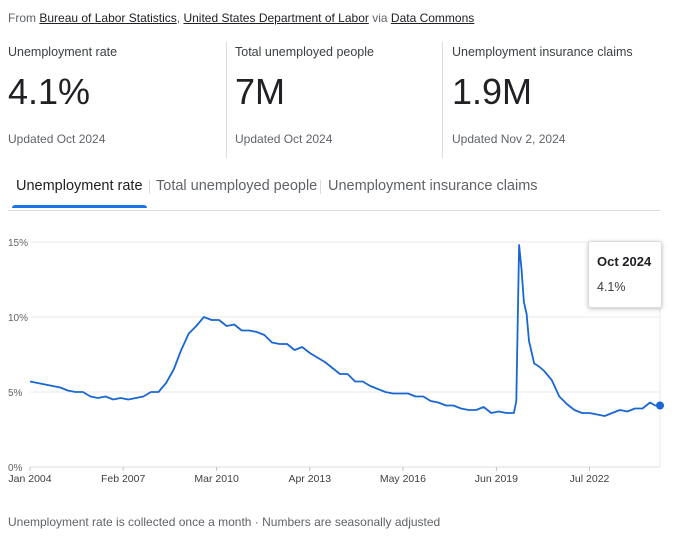 The image size is (687, 538). Describe the element at coordinates (15, 468) in the screenshot. I see `y-tick-label: 0%` at that location.